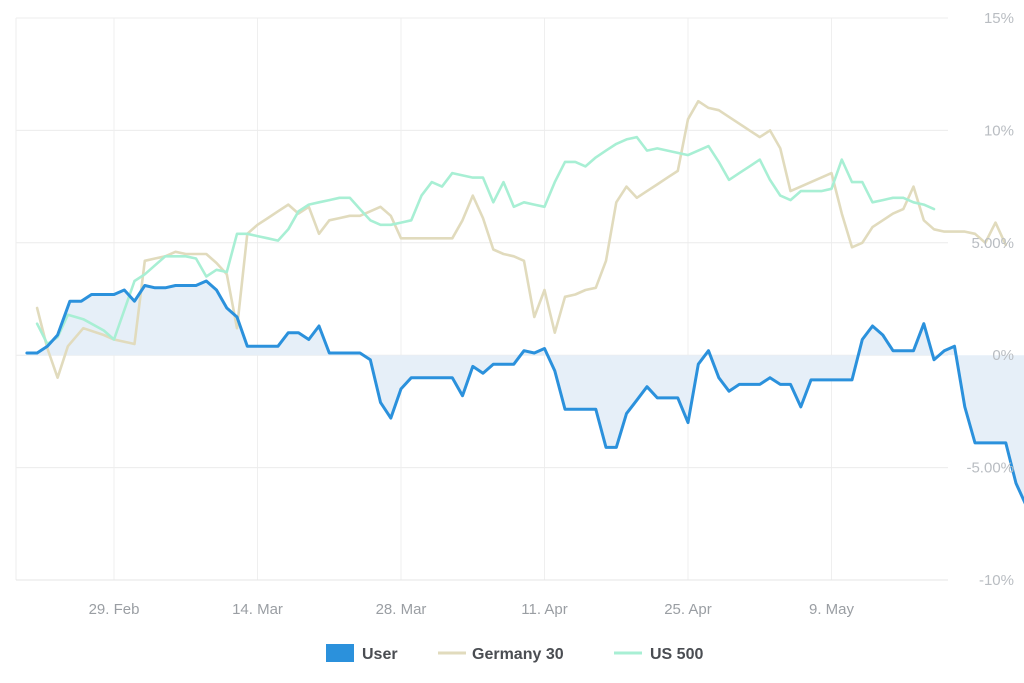 The image size is (1024, 683). I want to click on legend-item-us-500: US 500, so click(658, 654).